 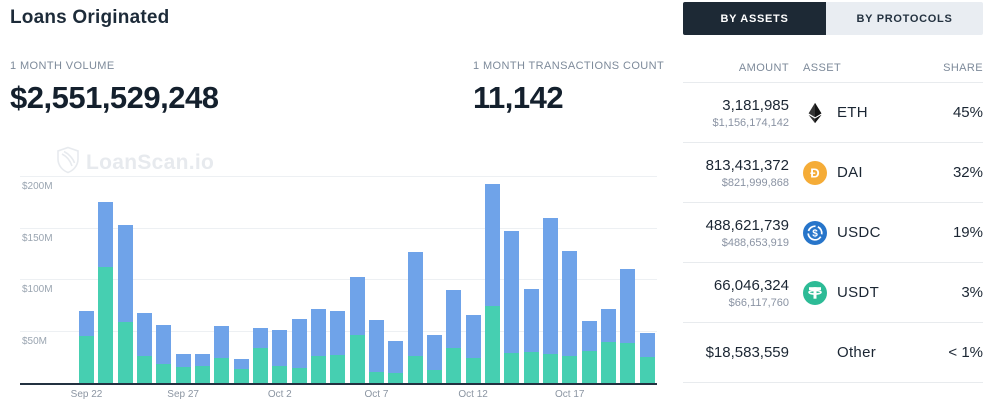 What do you see at coordinates (833, 353) in the screenshot?
I see `asset-row-other: $18,583,559 Other < 1%` at bounding box center [833, 353].